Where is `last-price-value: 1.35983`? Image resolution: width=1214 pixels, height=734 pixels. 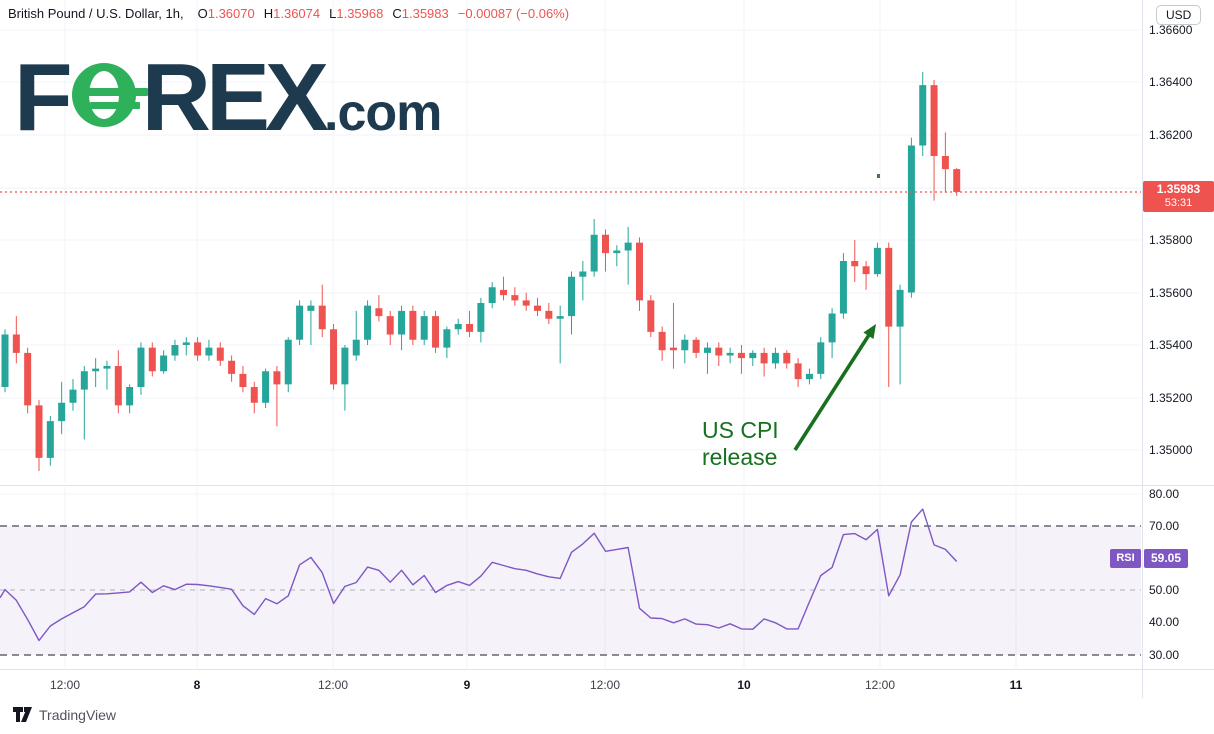 last-price-value: 1.35983 is located at coordinates (1178, 189).